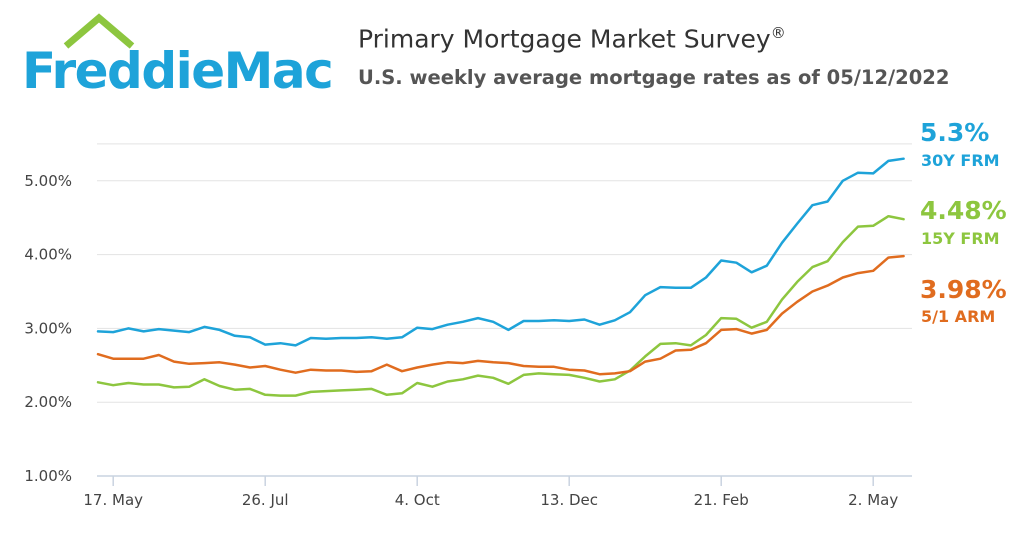 The height and width of the screenshot is (538, 1024). Describe the element at coordinates (960, 160) in the screenshot. I see `series-name-30y-frm: 30Y FRM` at that location.